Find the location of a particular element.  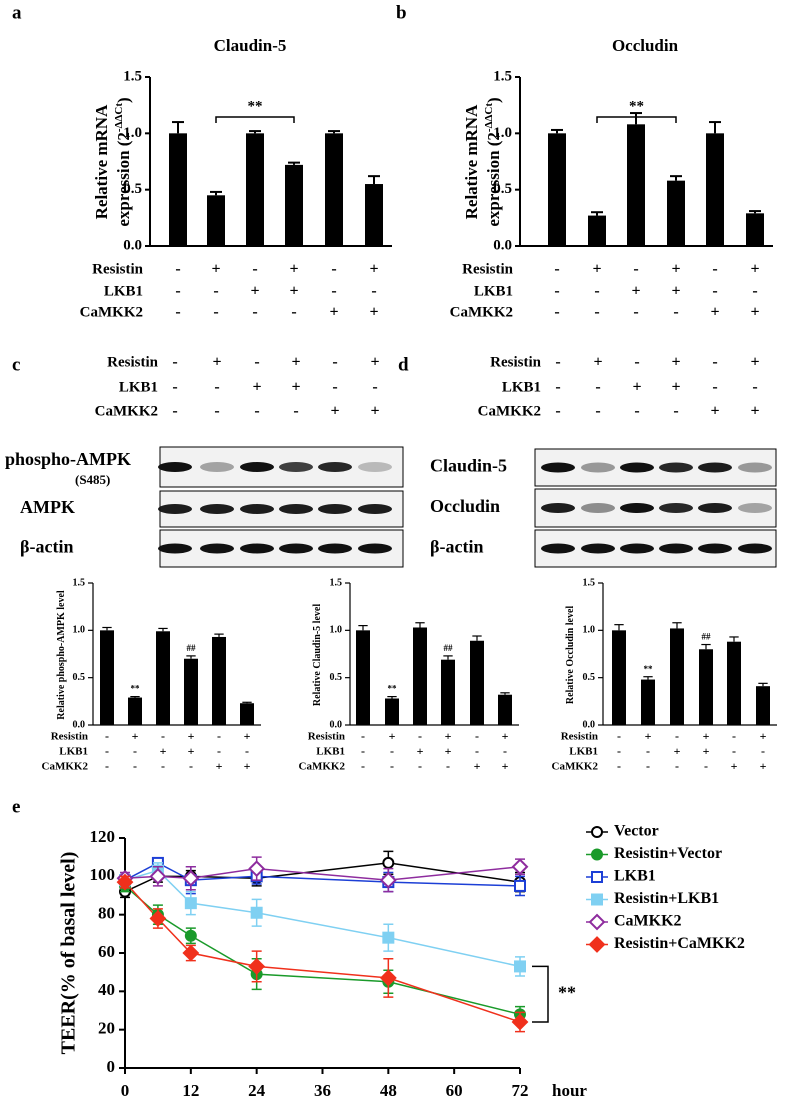

x-tick-label: 0 is located at coordinates (125, 1090).